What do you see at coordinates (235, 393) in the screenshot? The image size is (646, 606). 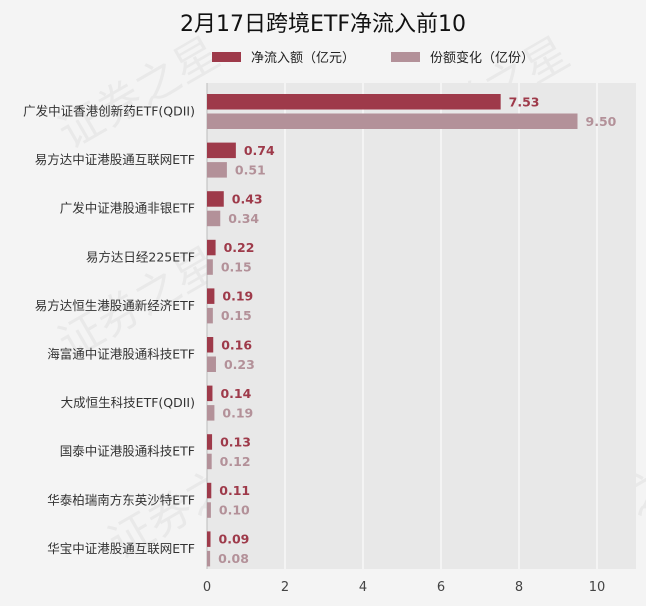 I see `data-label: 0.14` at bounding box center [235, 393].